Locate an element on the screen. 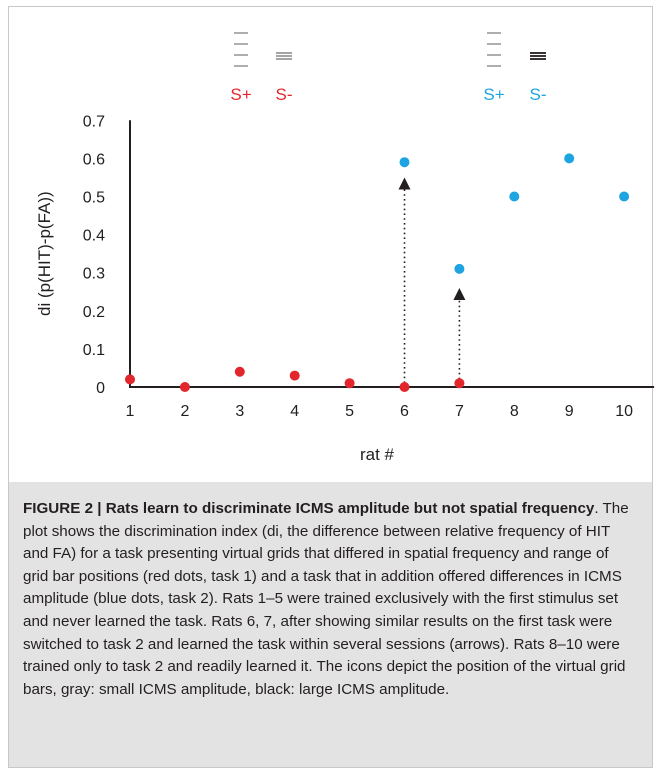 This screenshot has width=662, height=775. x-tick-label: 7 is located at coordinates (459, 411).